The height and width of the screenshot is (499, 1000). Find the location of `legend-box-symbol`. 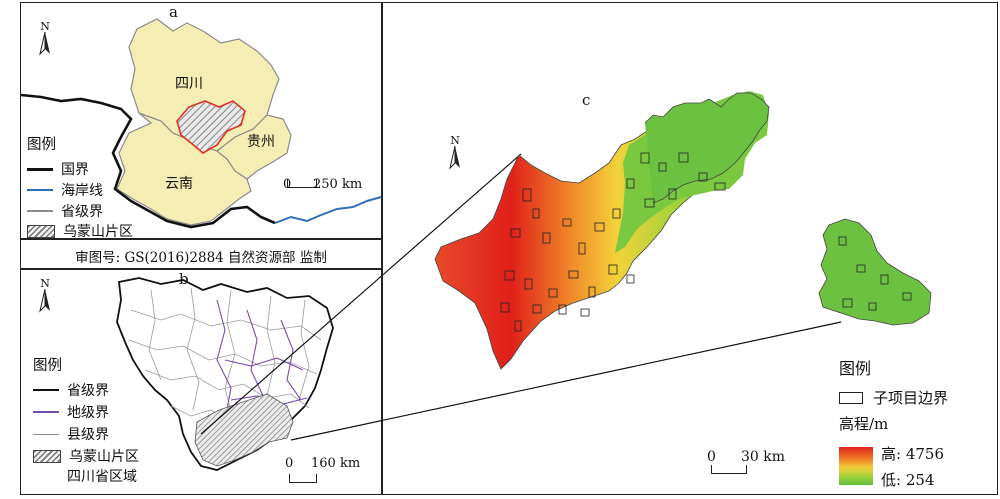

legend-box-symbol is located at coordinates (851, 397).